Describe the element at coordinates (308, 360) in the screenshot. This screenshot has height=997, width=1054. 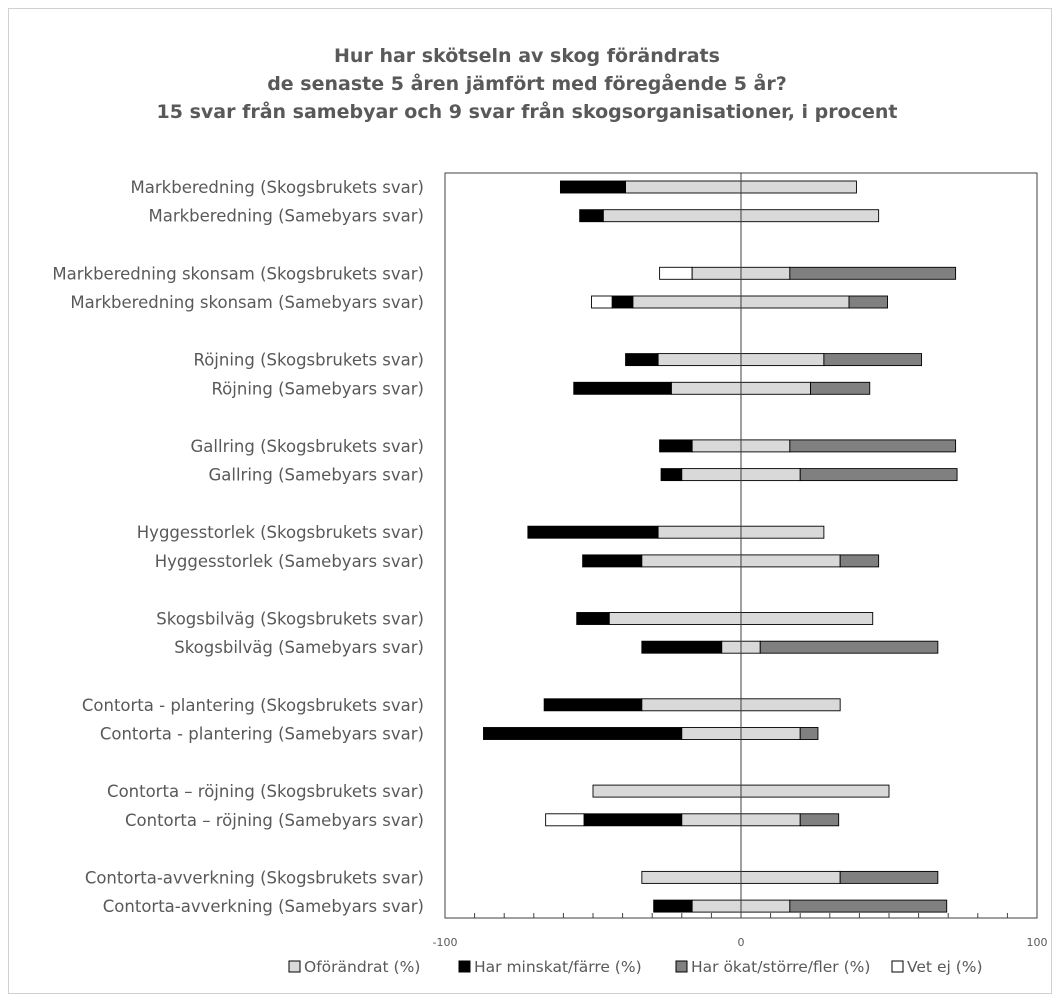
I see `category-label: Röjning (Skogsbrukets svar)` at that location.